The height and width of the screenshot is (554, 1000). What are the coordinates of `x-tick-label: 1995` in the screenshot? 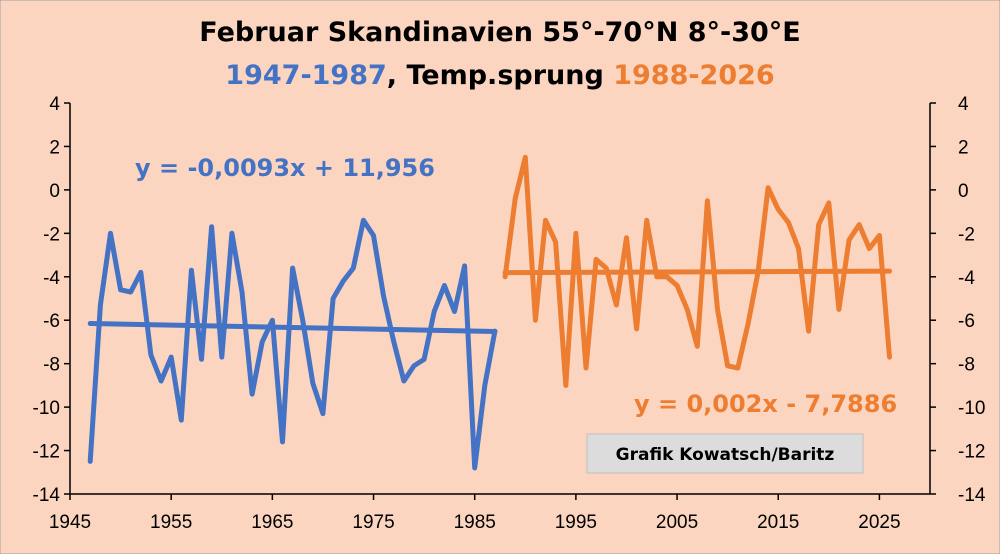 It's located at (576, 522).